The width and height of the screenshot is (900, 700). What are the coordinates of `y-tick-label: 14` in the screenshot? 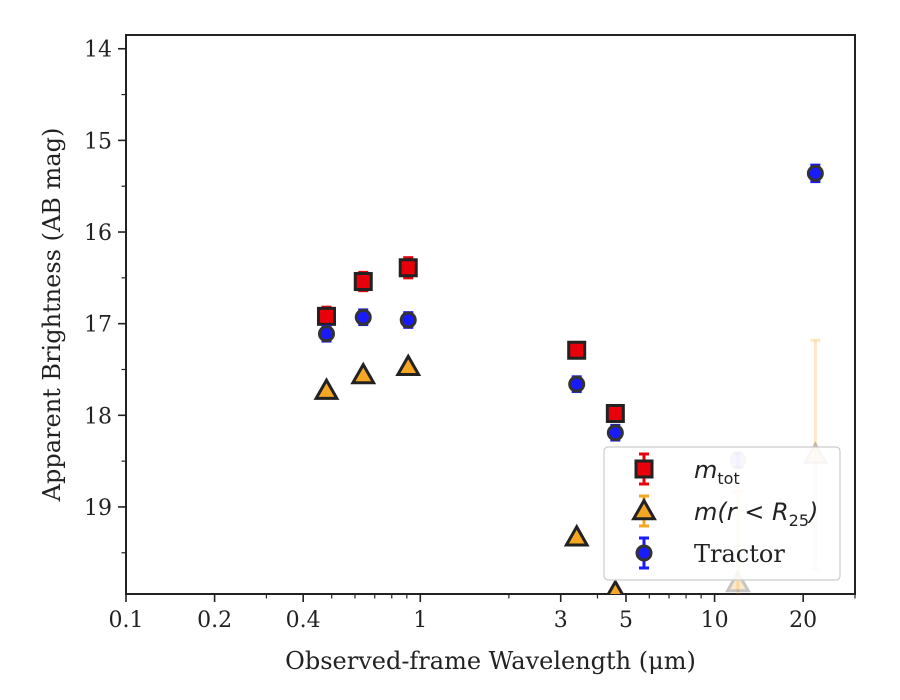 It's located at (98, 50).